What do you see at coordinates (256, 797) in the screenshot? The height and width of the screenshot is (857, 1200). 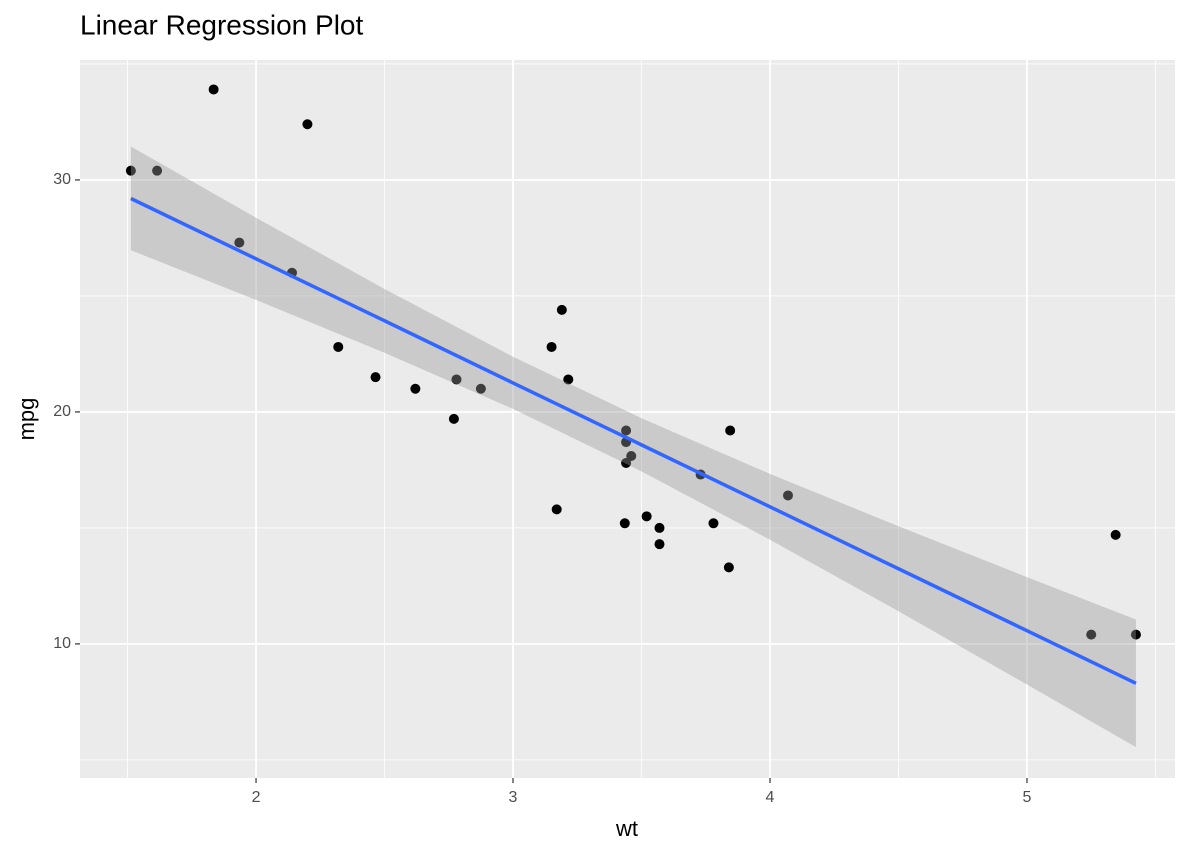 I see `x-tick-label: 2` at bounding box center [256, 797].